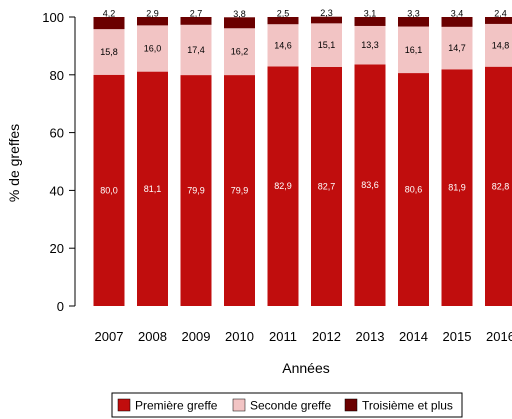 This screenshot has height=419, width=512. What do you see at coordinates (457, 48) in the screenshot?
I see `data-label: 14,7` at bounding box center [457, 48].